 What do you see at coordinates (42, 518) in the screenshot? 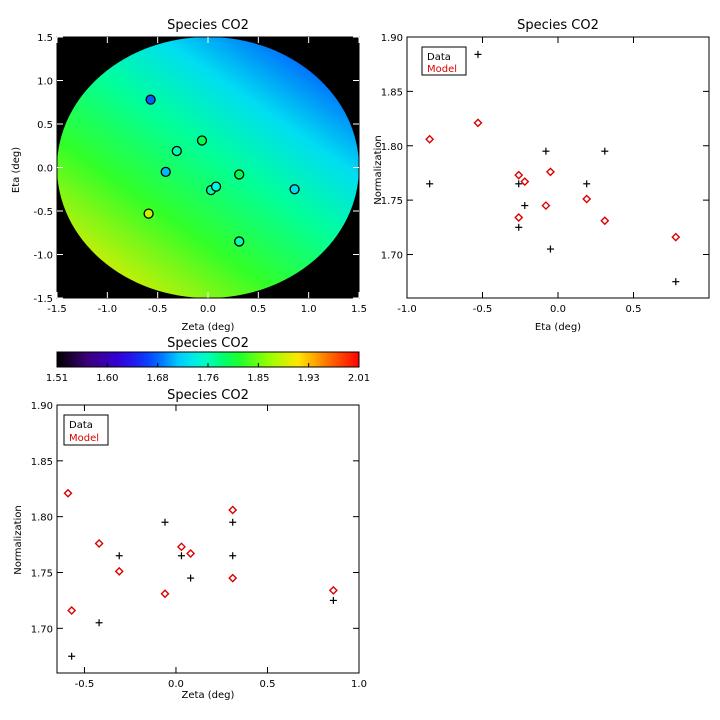
I see `zeta-y-tick-label: 1.80` at bounding box center [42, 518].